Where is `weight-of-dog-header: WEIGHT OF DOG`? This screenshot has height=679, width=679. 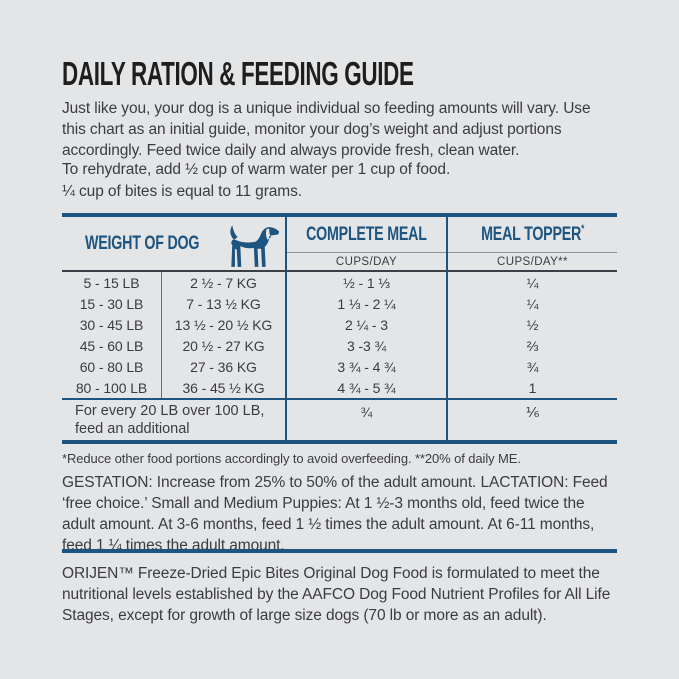
weight-of-dog-header: WEIGHT OF DOG is located at coordinates (174, 244).